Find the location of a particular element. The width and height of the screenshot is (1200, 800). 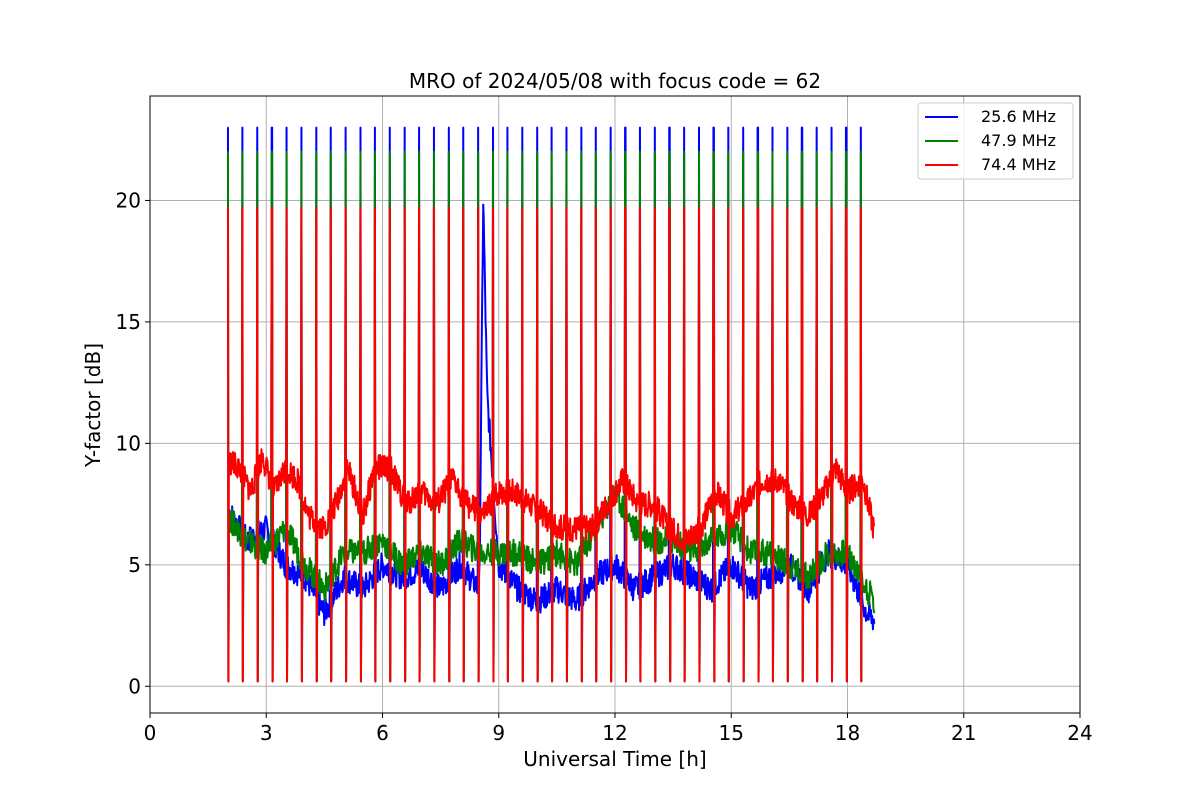

x-tick-label: 15 is located at coordinates (731, 733).